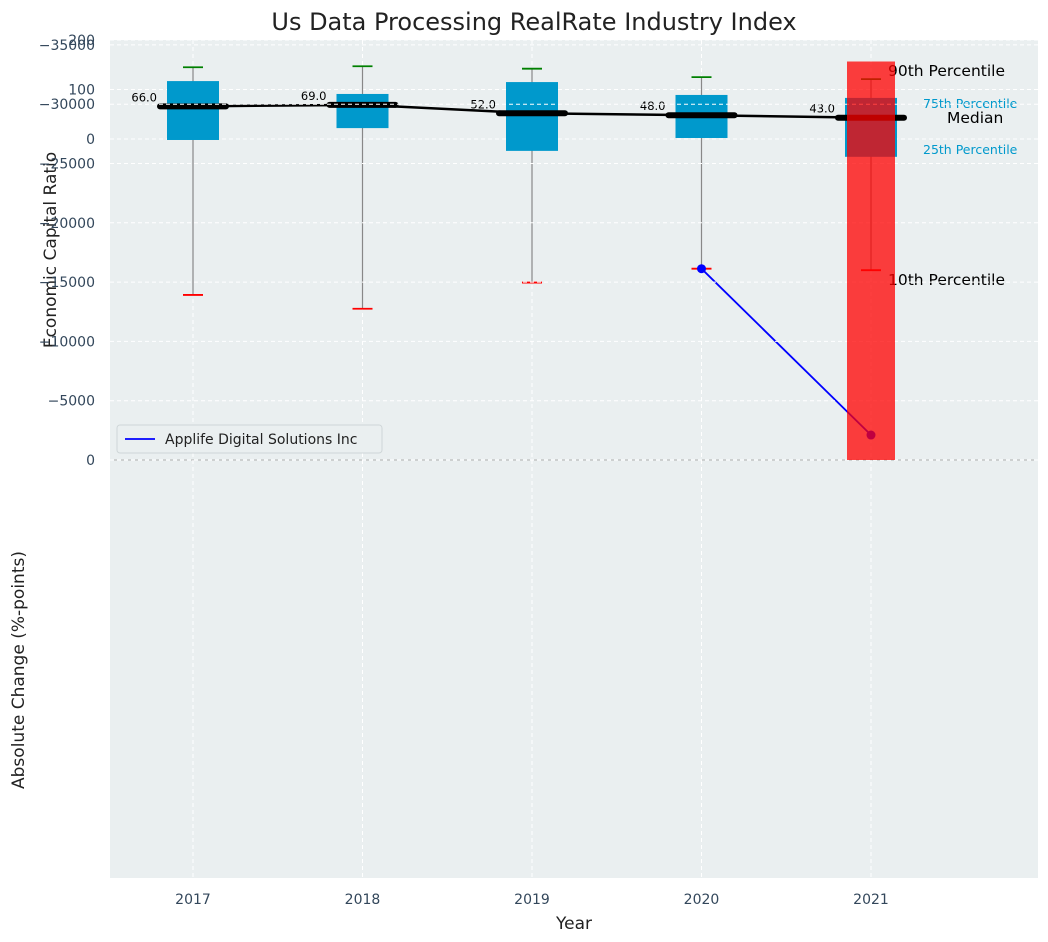 The height and width of the screenshot is (942, 1048). I want to click on legend-label: Applife Digital Solutions Inc, so click(261, 440).